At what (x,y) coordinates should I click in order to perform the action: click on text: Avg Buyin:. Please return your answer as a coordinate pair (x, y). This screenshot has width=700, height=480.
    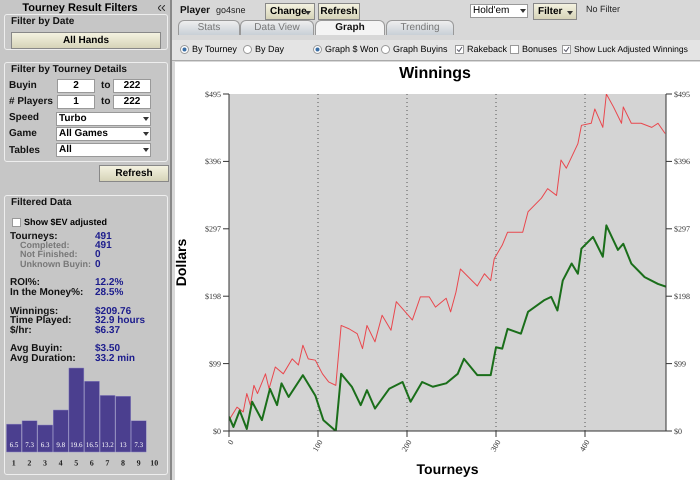
    Looking at the image, I should click on (36, 348).